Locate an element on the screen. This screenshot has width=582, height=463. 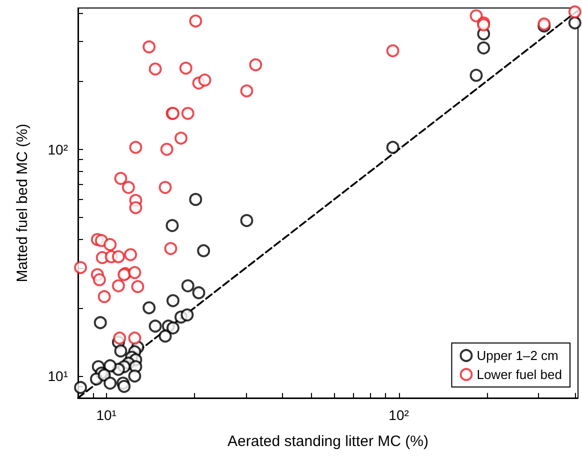
legend-label: Upper 1–2 cm is located at coordinates (517, 355).